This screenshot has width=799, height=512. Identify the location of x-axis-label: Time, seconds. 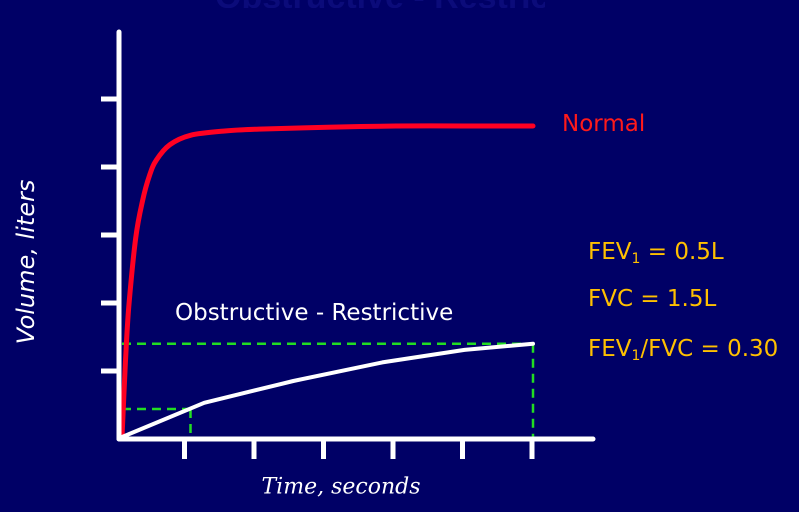
(341, 487).